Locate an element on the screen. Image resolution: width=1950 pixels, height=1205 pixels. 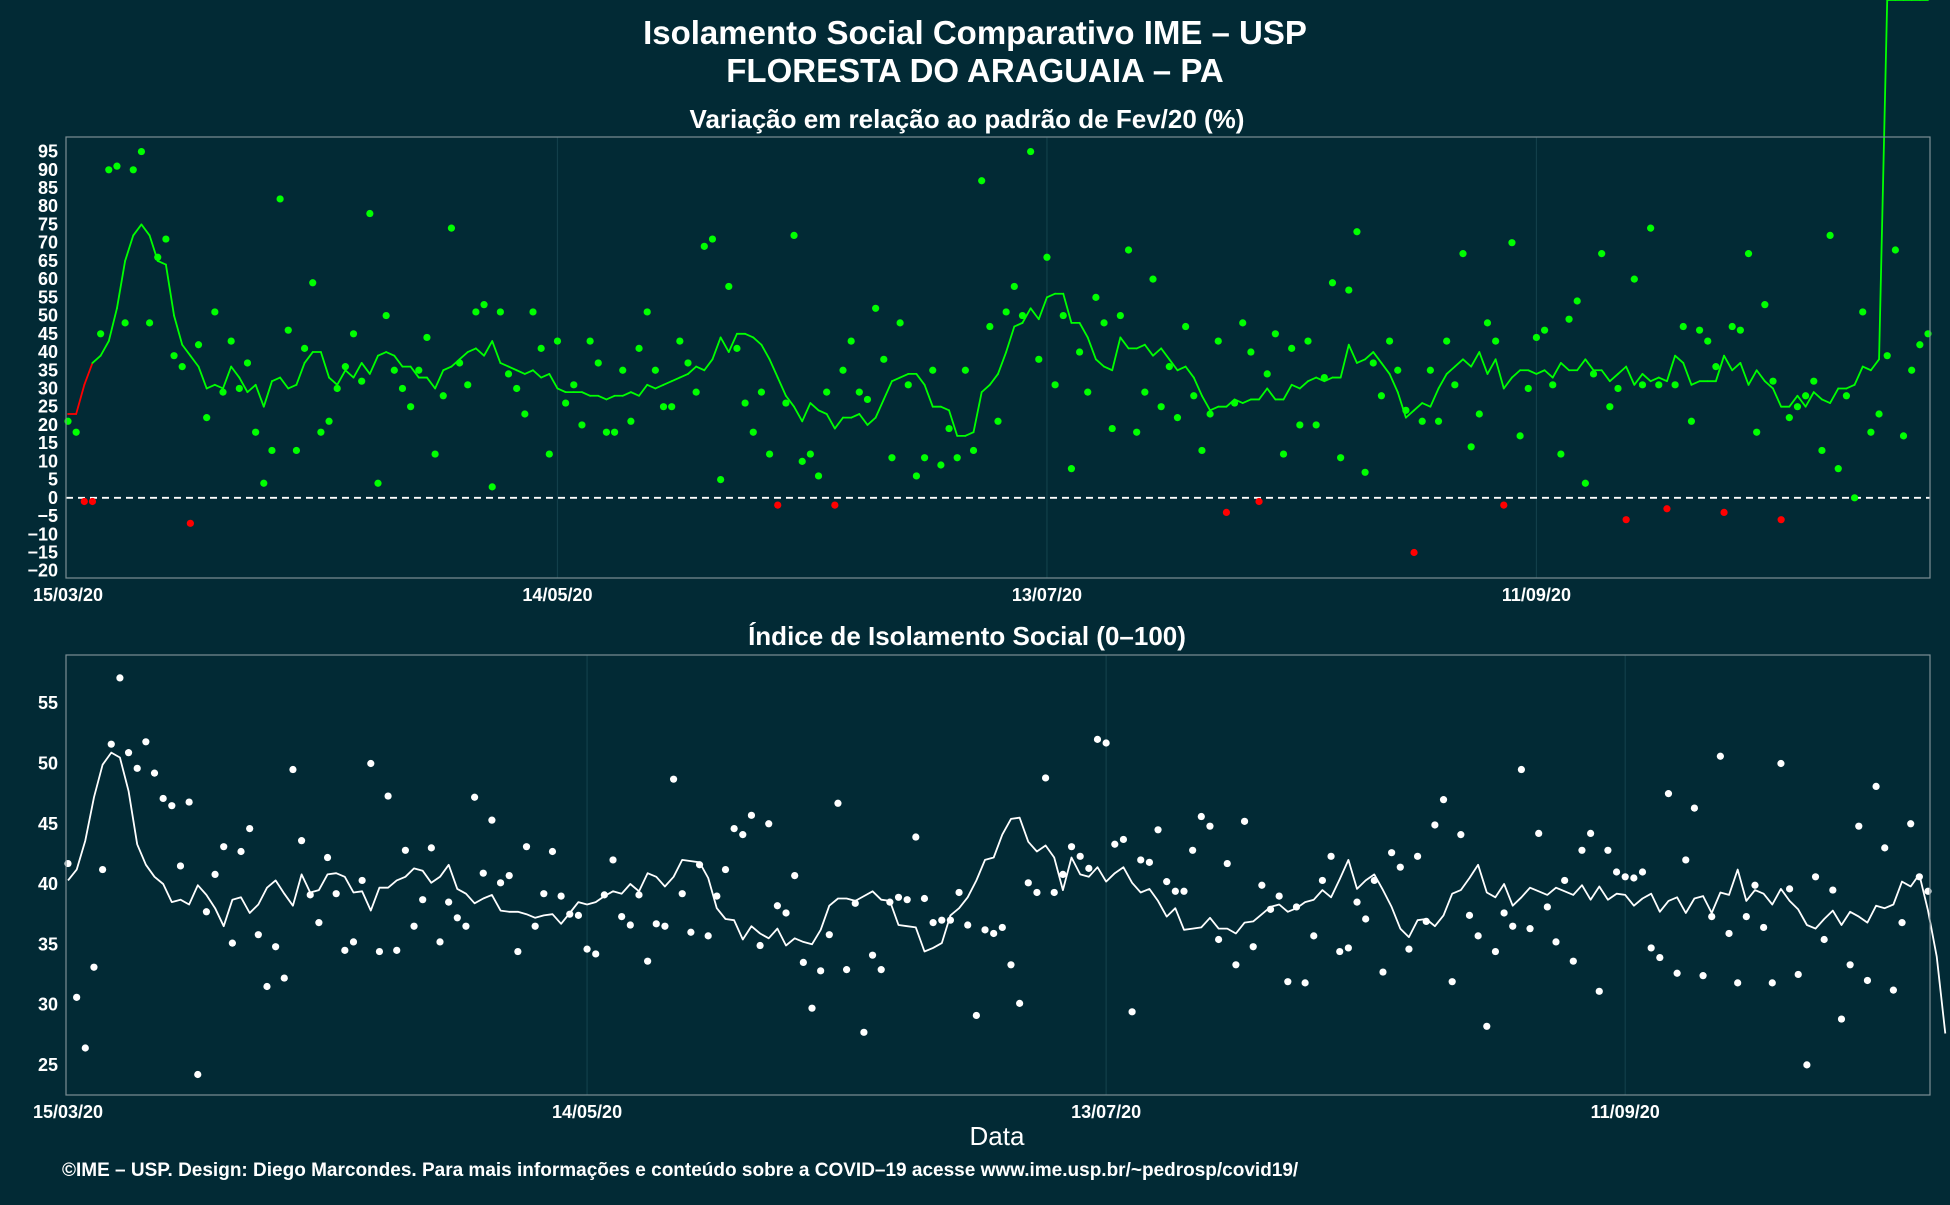
chart-title-line1: Isolamento Social Comparativo IME – USP is located at coordinates (975, 32).